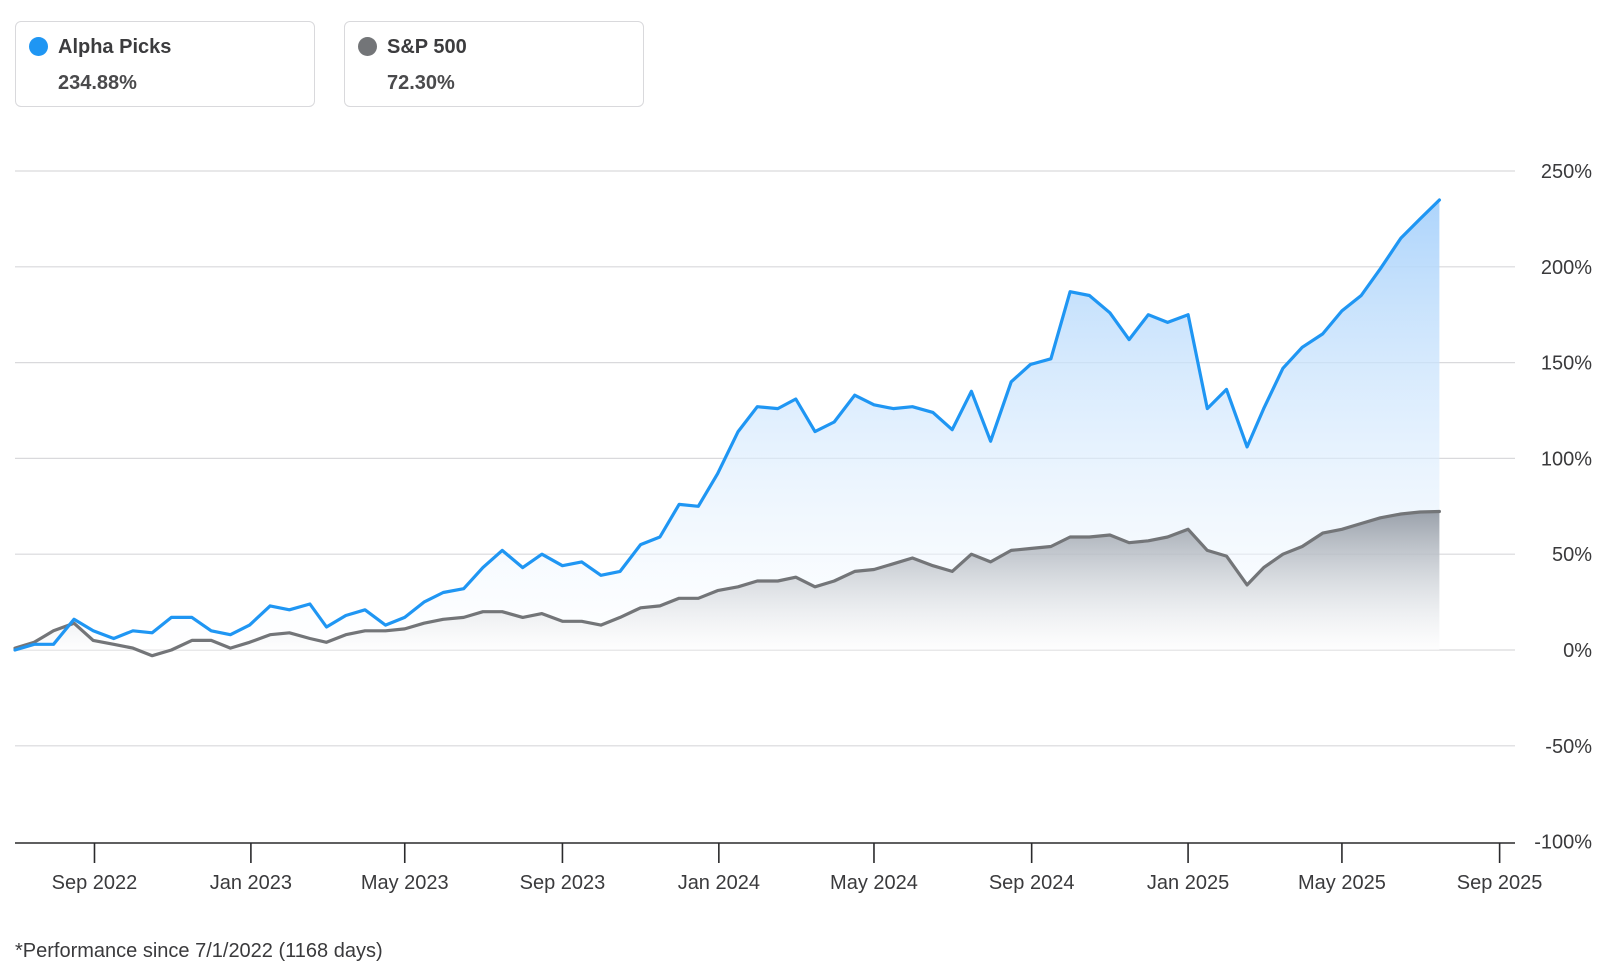 The width and height of the screenshot is (1624, 963). What do you see at coordinates (1566, 268) in the screenshot?
I see `y-tick-label: 200%` at bounding box center [1566, 268].